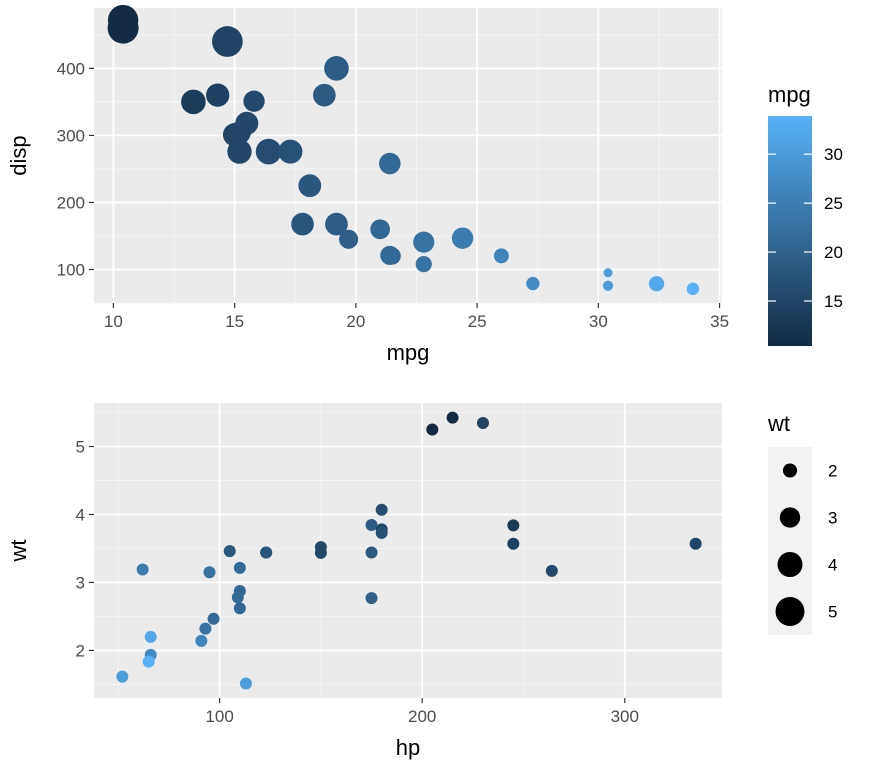 The image size is (878, 780). Describe the element at coordinates (408, 352) in the screenshot. I see `x-axis-title: mpg` at that location.